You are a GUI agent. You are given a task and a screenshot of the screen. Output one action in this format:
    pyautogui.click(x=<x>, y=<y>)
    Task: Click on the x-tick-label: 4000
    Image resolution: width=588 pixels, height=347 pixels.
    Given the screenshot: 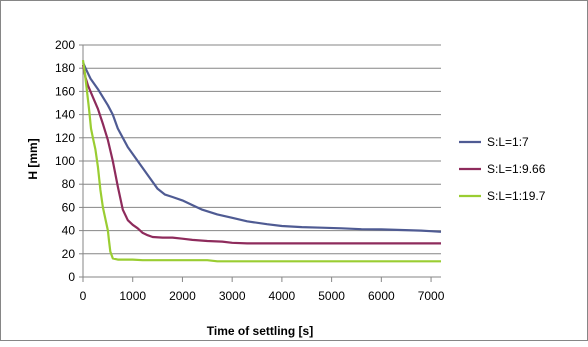 What is the action you would take?
    pyautogui.click(x=282, y=296)
    